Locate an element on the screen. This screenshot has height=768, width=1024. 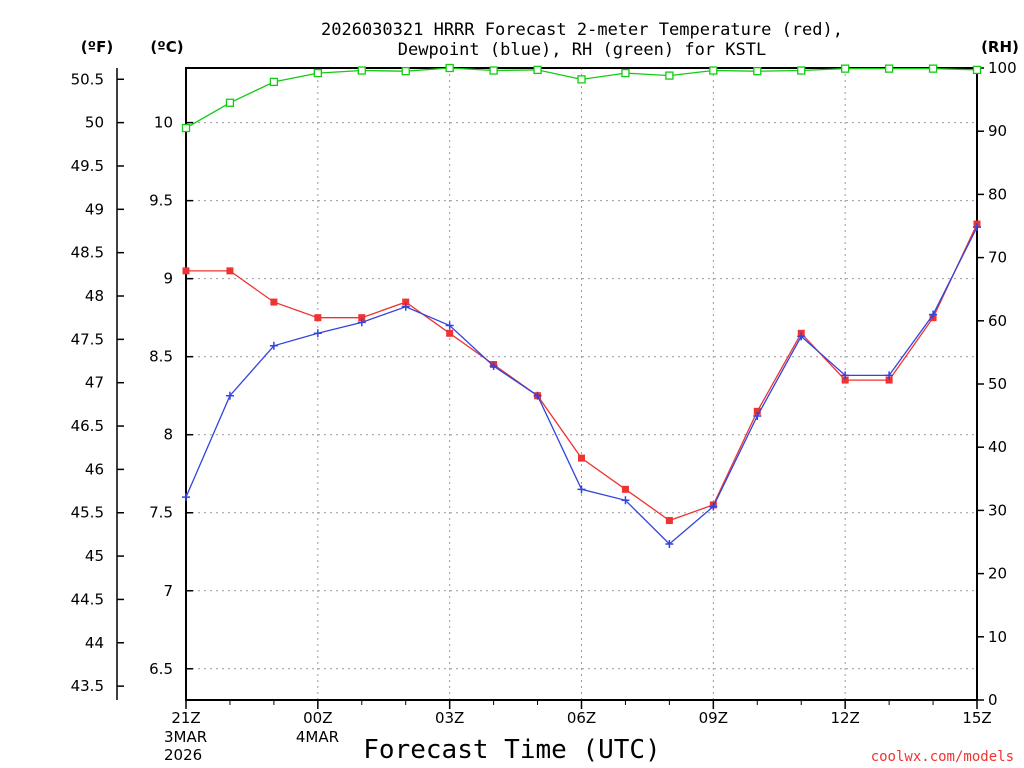
fahrenheit-unit-label: (ºF) is located at coordinates (97, 47).